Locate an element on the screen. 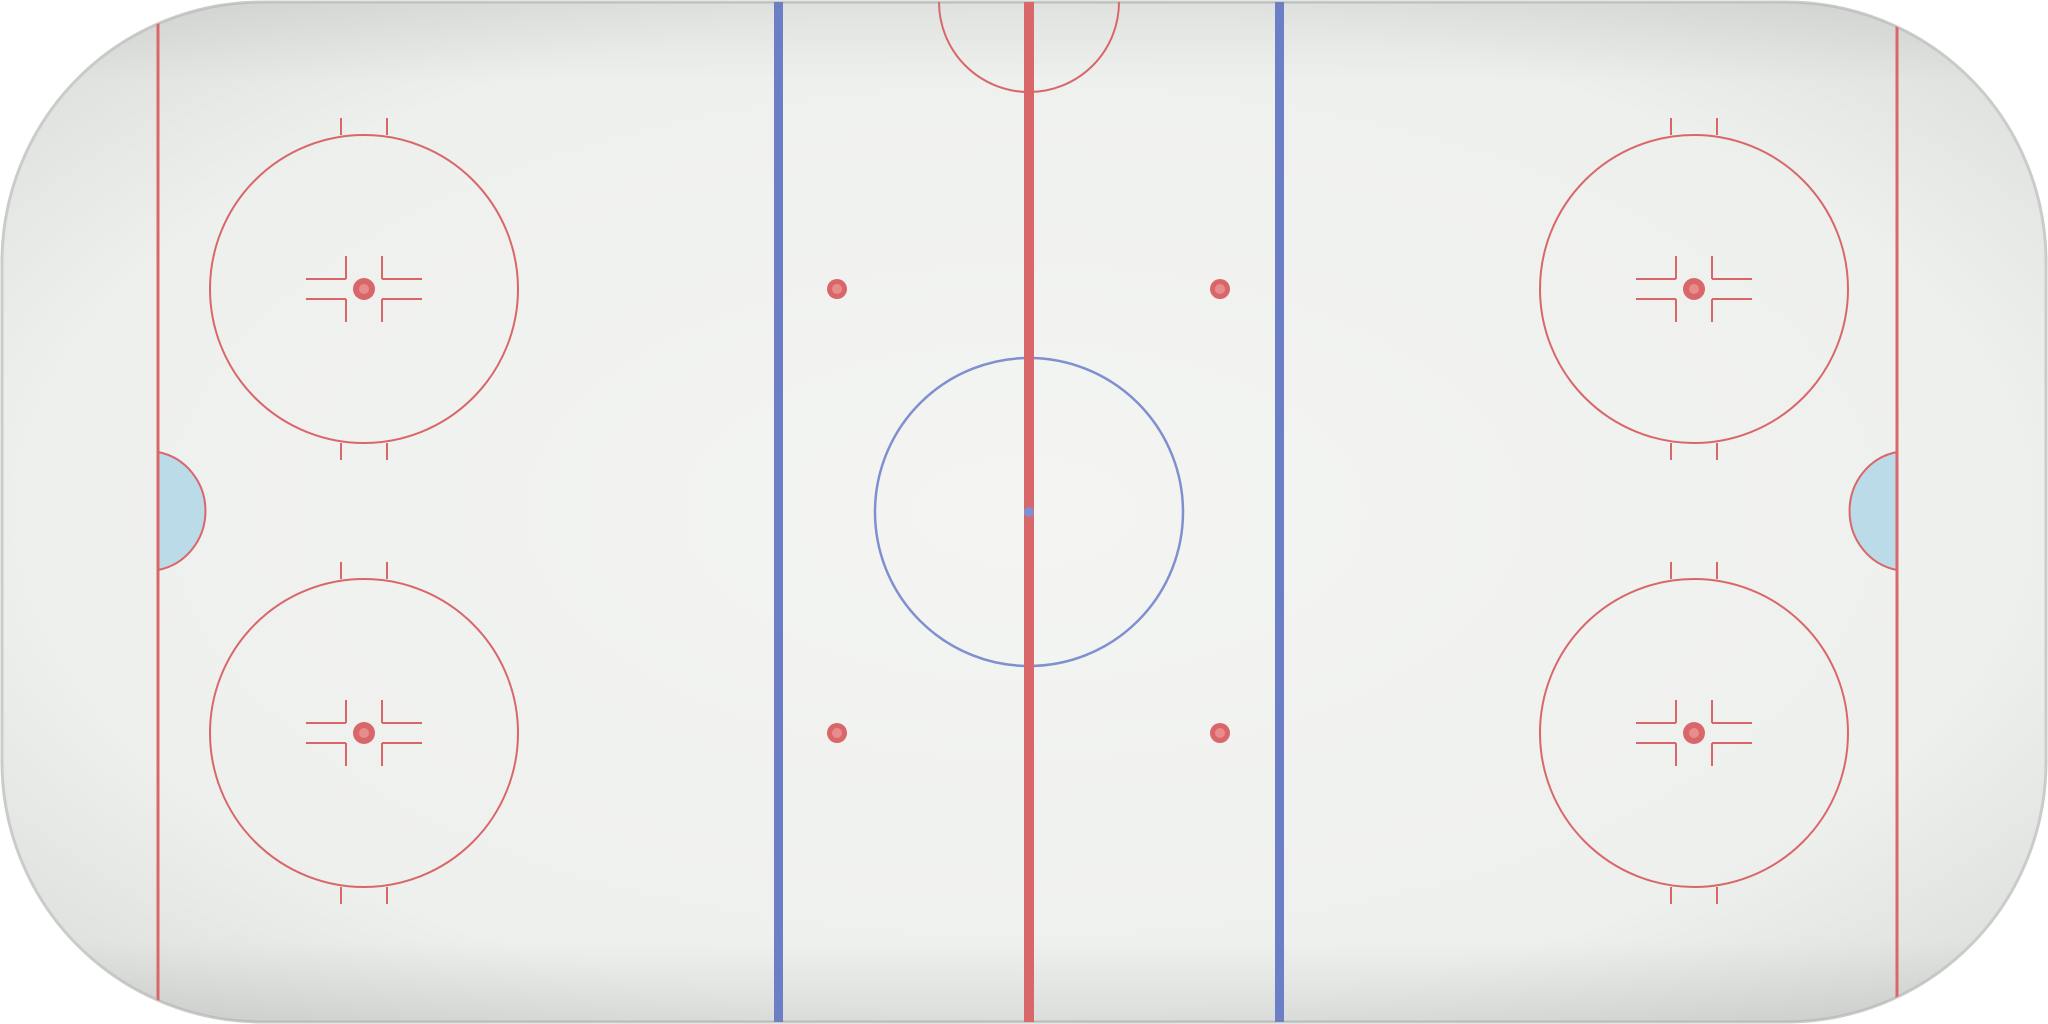 The height and width of the screenshot is (1024, 2048). blue-line-left is located at coordinates (778, 512).